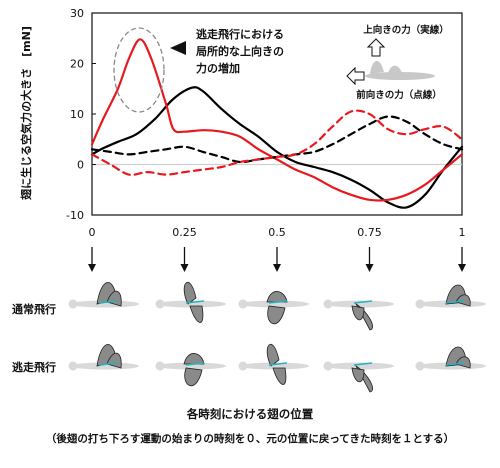 The width and height of the screenshot is (500, 468). Describe the element at coordinates (376, 47) in the screenshot. I see `up-arrow-icon` at that location.